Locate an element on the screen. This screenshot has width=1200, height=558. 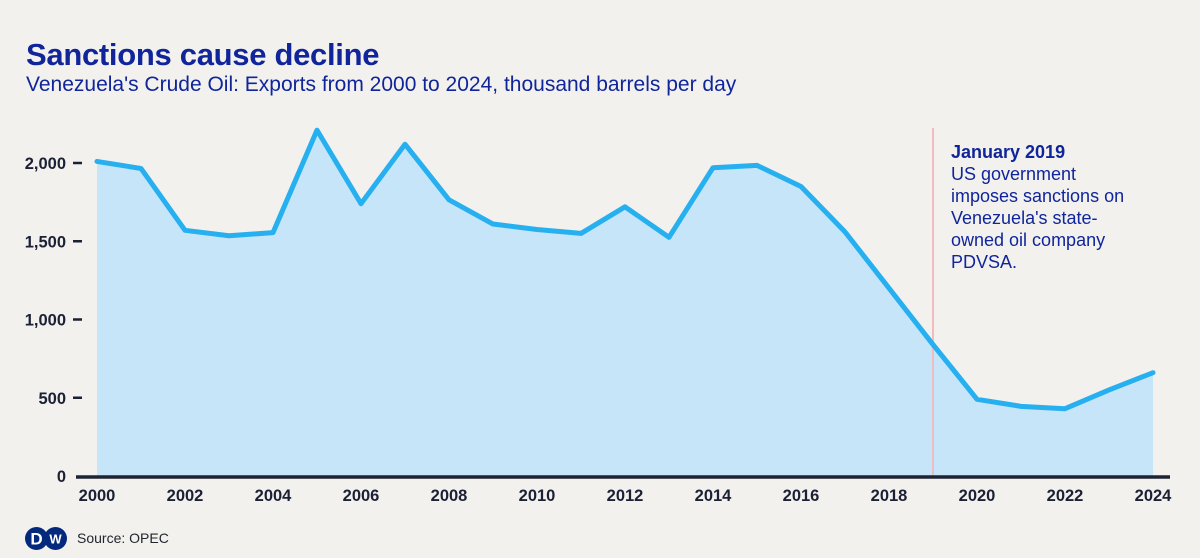
x-tick-label: 2010 is located at coordinates (537, 496).